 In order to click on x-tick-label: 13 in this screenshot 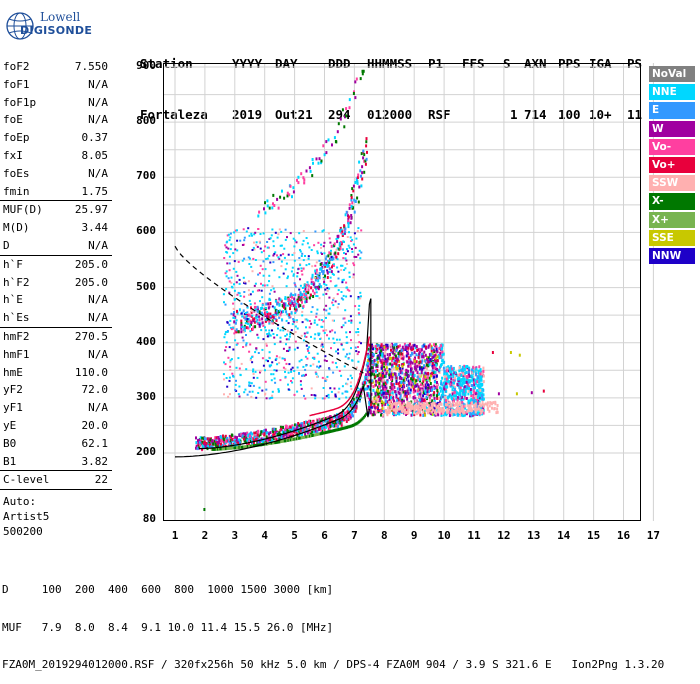, I will do `click(534, 535)`.